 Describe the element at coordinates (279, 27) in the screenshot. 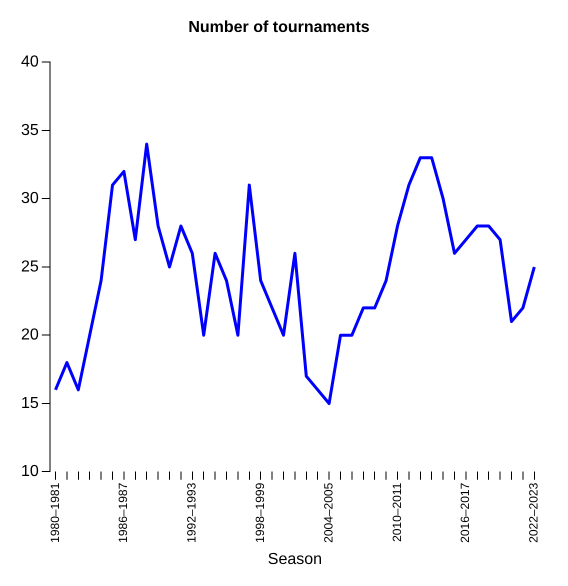

I see `chart-title: Number of tournaments` at that location.